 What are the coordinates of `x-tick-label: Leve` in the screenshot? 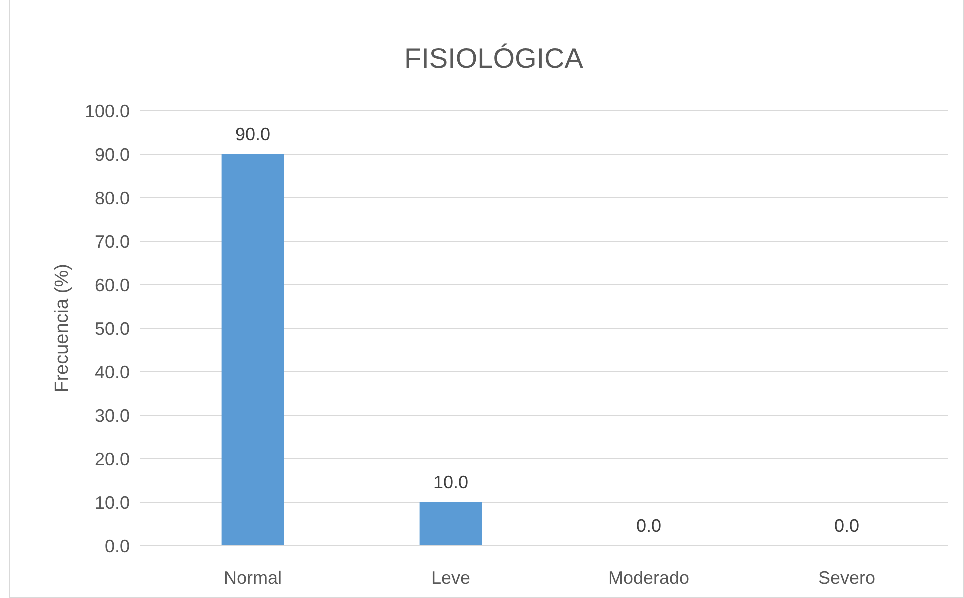 It's located at (451, 578).